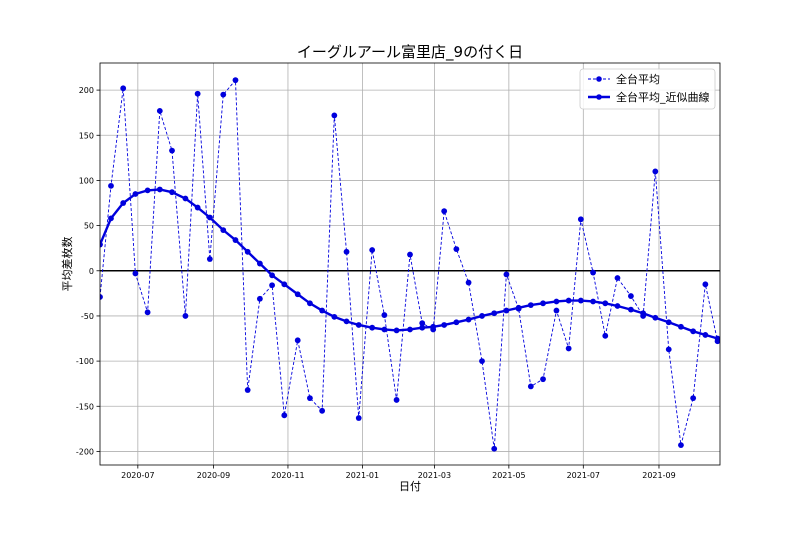 This screenshot has width=800, height=533. Describe the element at coordinates (67, 264) in the screenshot. I see `y-axis-label: 平均差枚数` at that location.